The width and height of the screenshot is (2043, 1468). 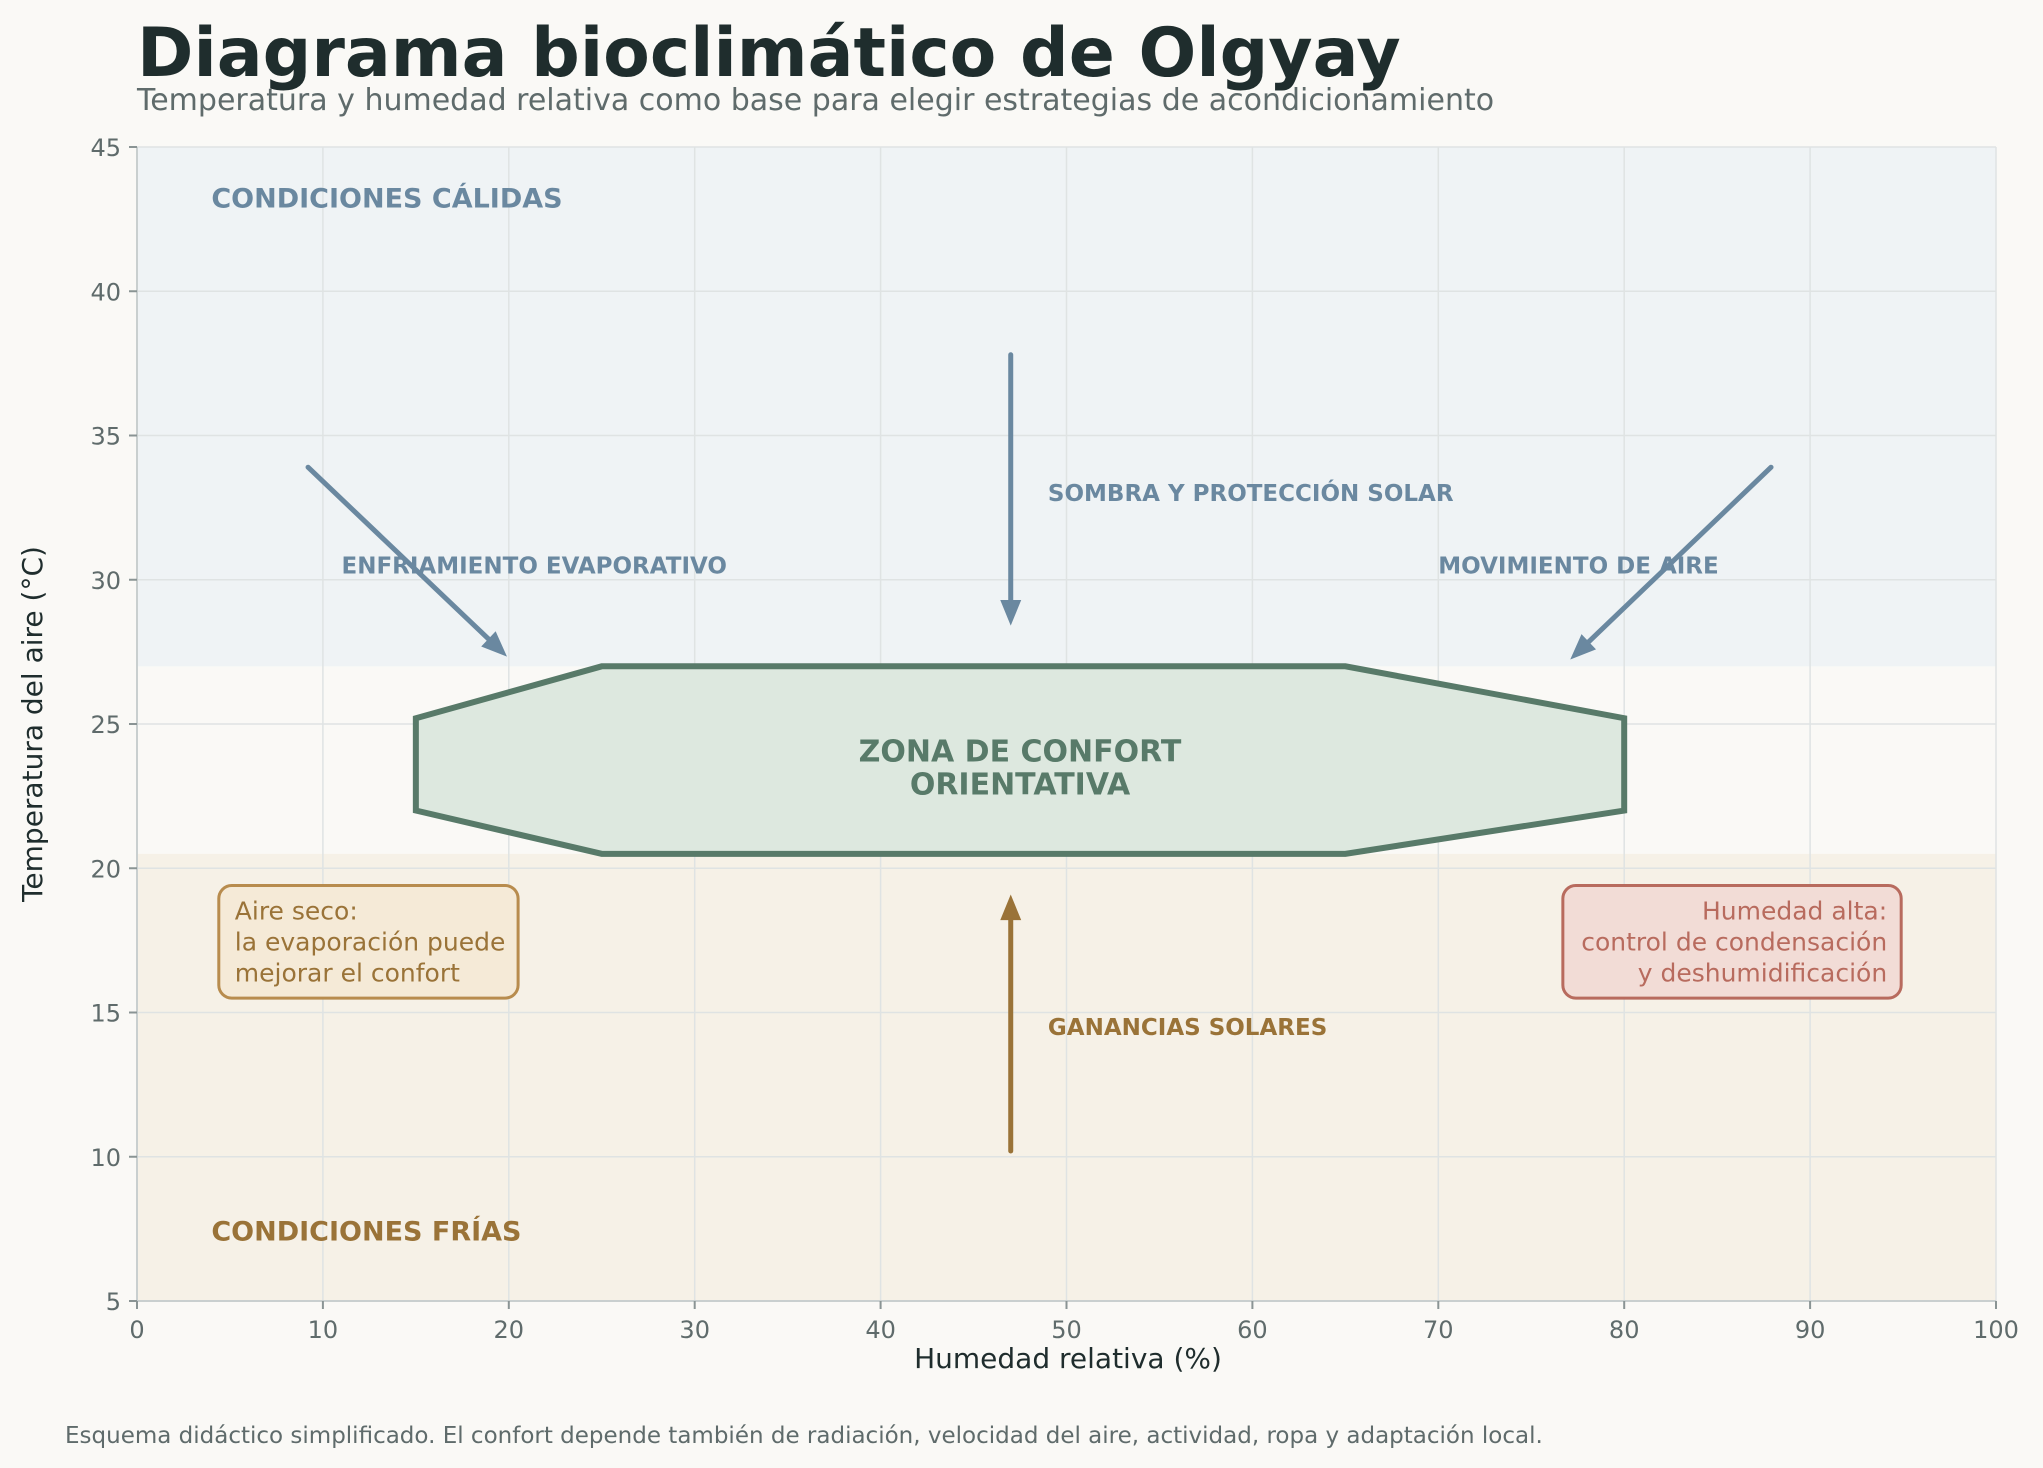 What do you see at coordinates (1020, 785) in the screenshot?
I see `comfort-zone-label: ORIENTATIVA` at bounding box center [1020, 785].